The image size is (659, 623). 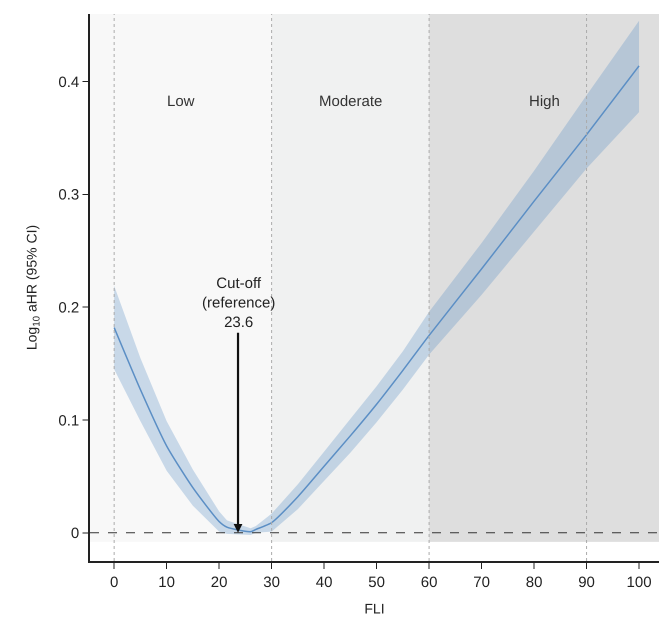 I want to click on x-tick-label: 80, so click(x=534, y=582).